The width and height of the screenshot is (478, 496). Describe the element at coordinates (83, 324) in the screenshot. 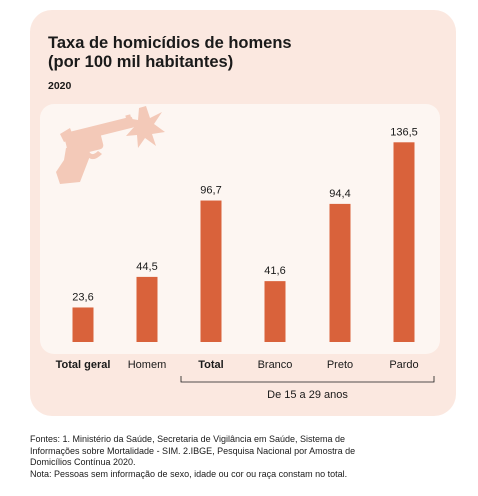

I see `bar-total-geral` at that location.